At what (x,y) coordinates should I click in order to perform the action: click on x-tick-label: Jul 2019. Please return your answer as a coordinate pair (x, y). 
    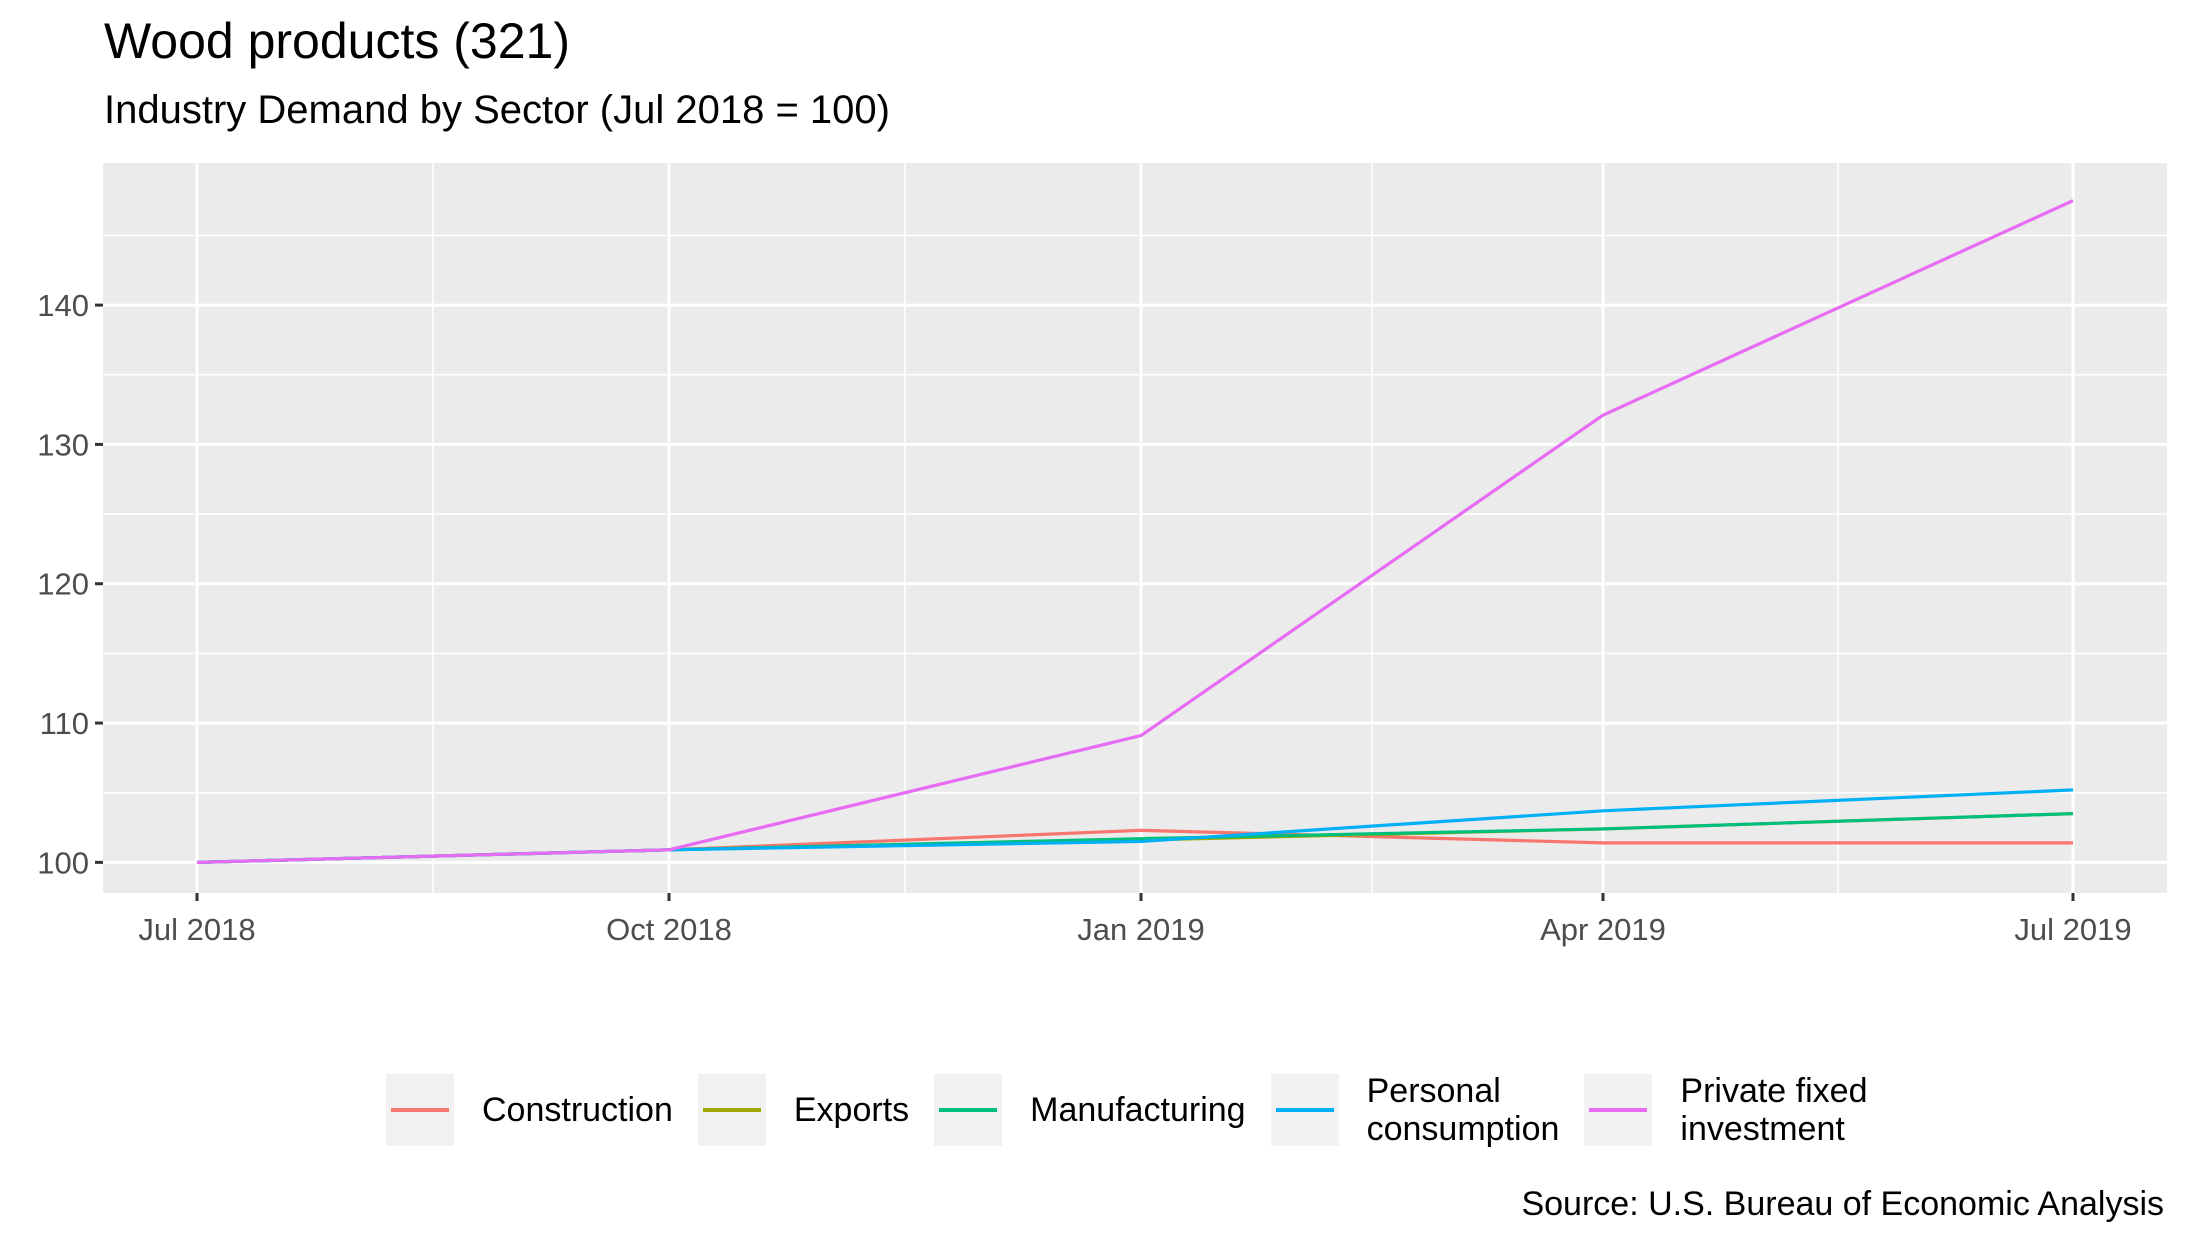
    Looking at the image, I should click on (2072, 929).